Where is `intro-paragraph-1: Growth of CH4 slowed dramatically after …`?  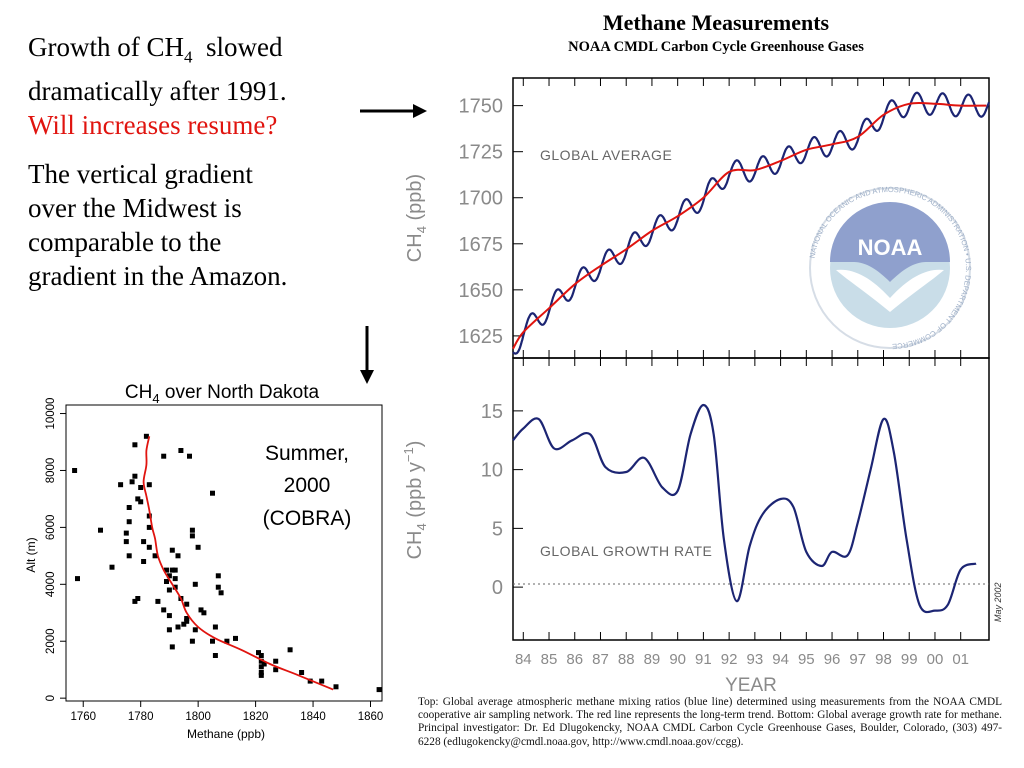 intro-paragraph-1: Growth of CH4 slowed dramatically after … is located at coordinates (200, 86).